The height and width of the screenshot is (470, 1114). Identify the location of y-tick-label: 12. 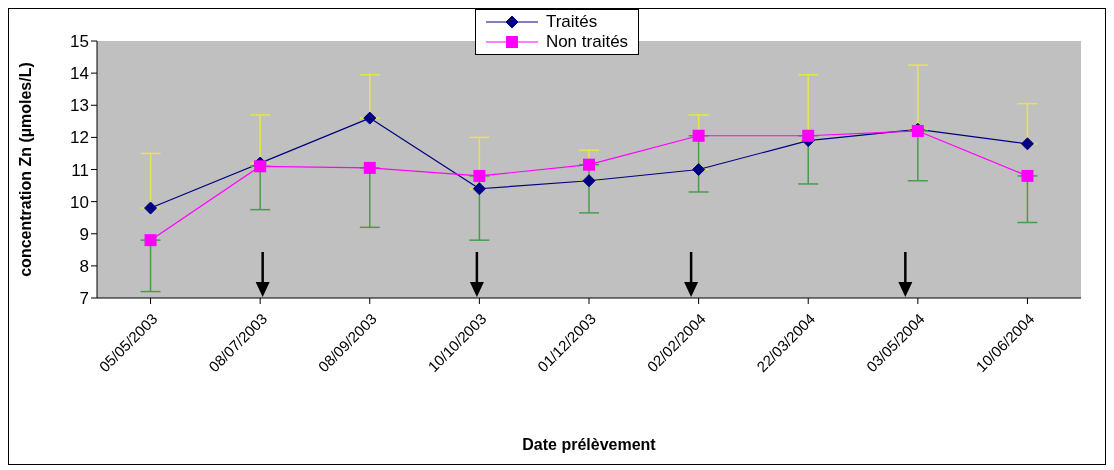
(79, 138).